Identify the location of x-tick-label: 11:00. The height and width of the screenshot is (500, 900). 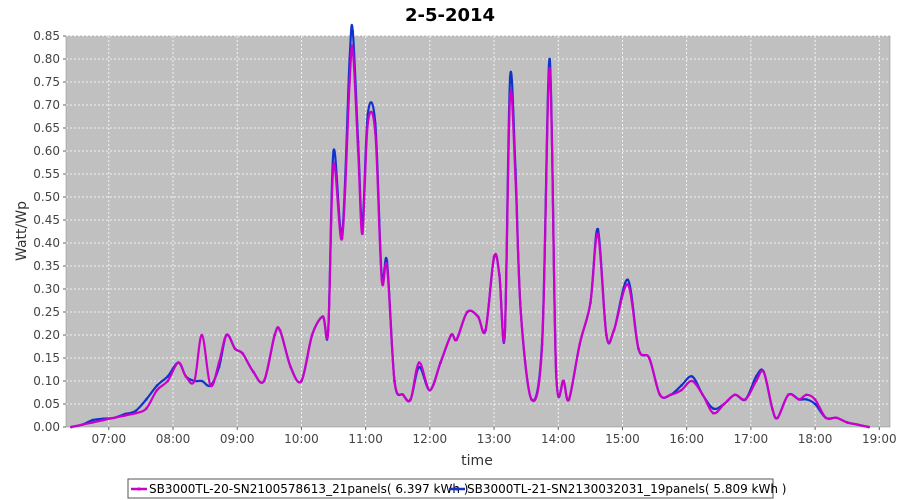
(365, 439).